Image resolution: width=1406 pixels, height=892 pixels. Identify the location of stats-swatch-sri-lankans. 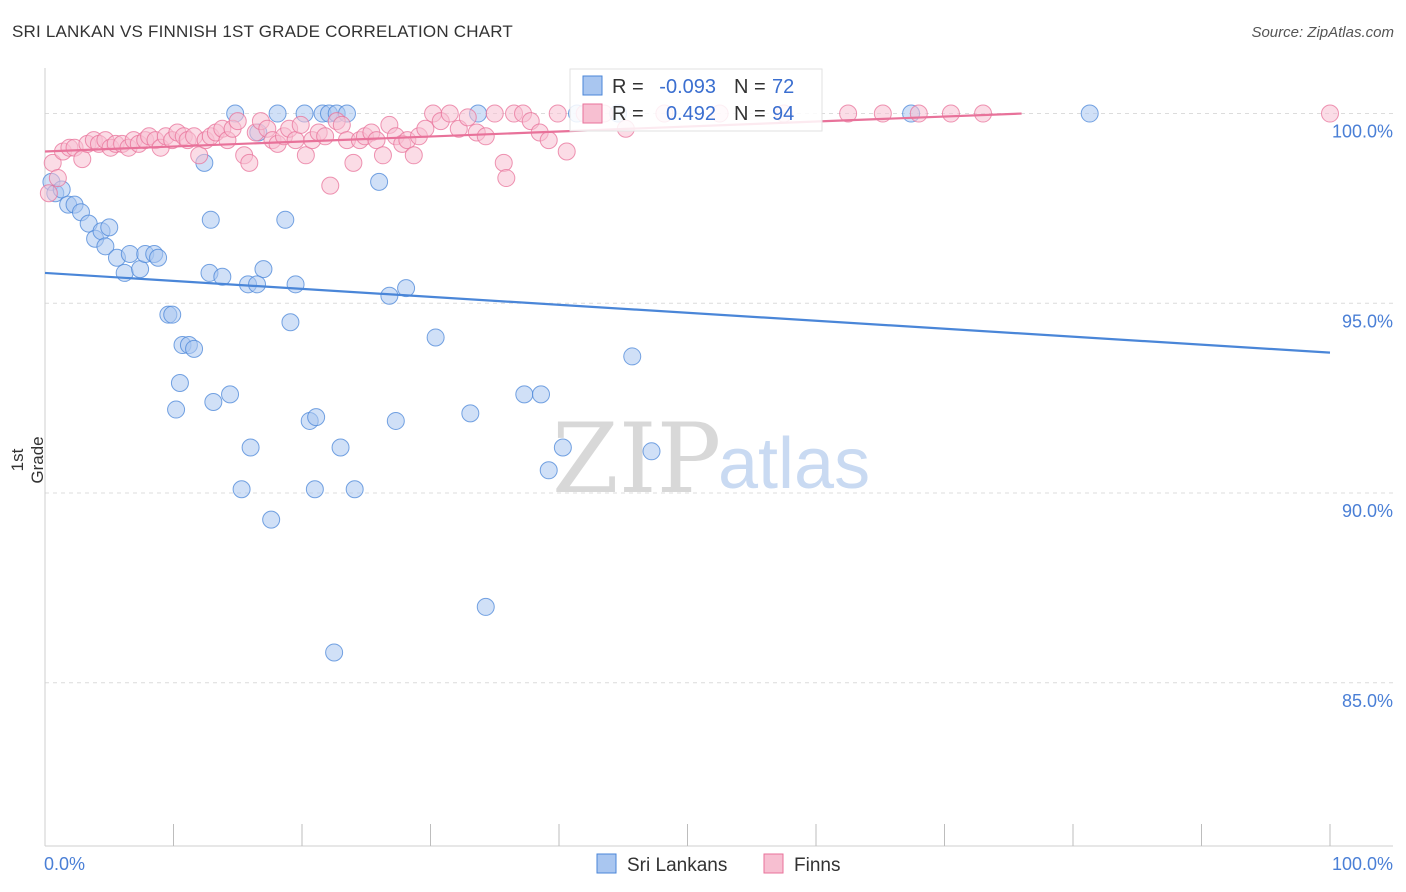
(592, 85).